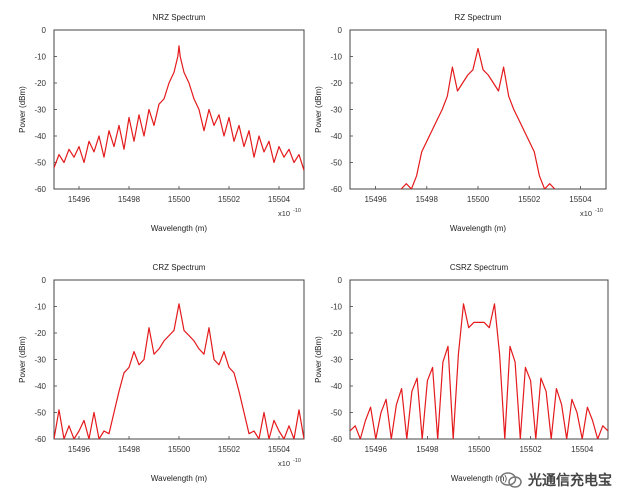  I want to click on series-line-crz, so click(179, 371).